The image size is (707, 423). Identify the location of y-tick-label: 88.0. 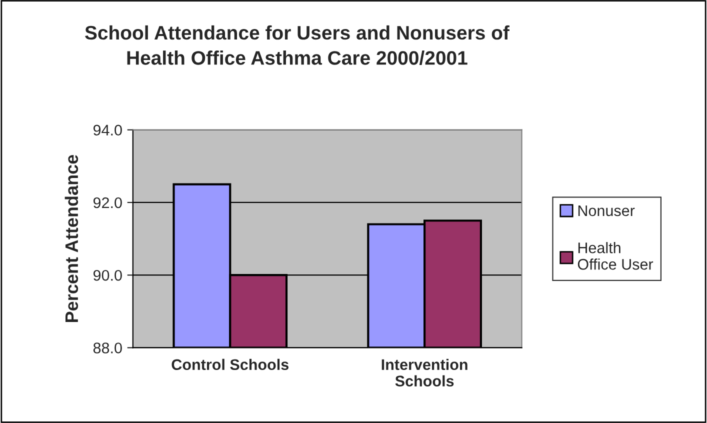
(107, 348).